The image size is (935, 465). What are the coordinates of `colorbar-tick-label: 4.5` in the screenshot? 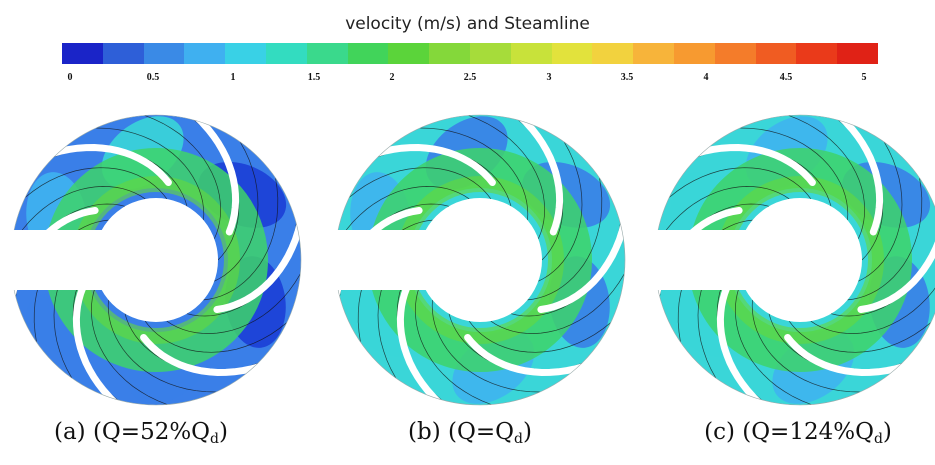 It's located at (786, 77).